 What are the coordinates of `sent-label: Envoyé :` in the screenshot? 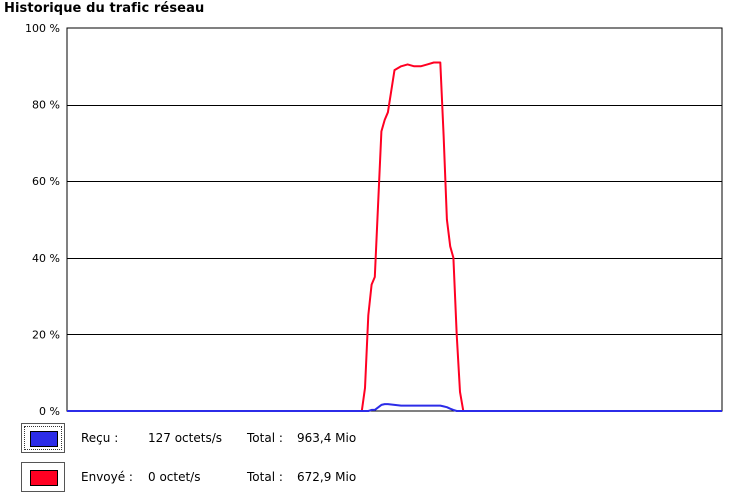 It's located at (107, 477).